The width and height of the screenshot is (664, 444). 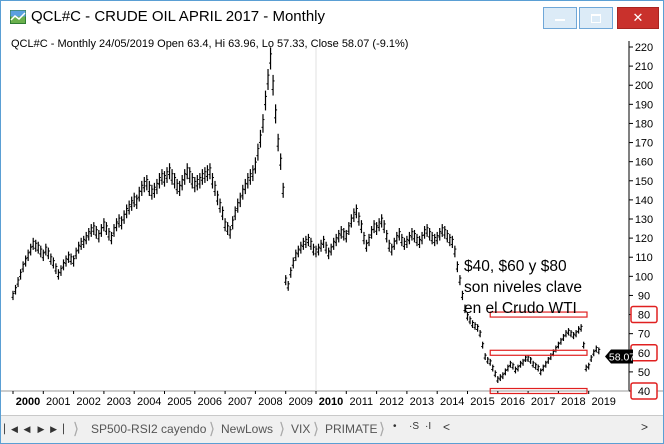 I want to click on x-tick-label: 2005, so click(x=179, y=402).